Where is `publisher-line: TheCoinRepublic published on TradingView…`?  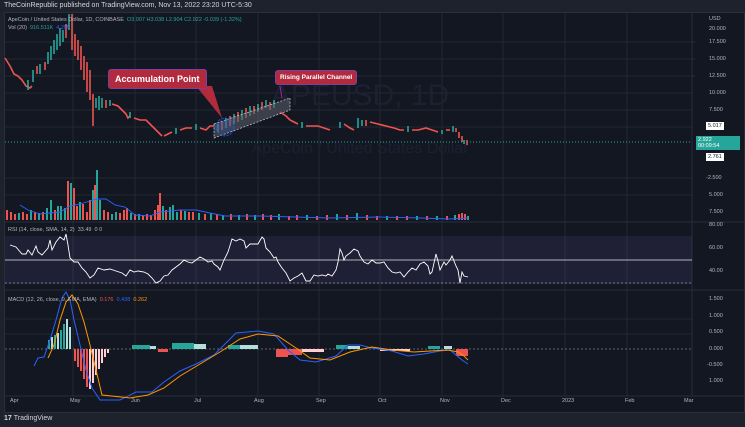
publisher-line: TheCoinRepublic published on TradingView… is located at coordinates (128, 5).